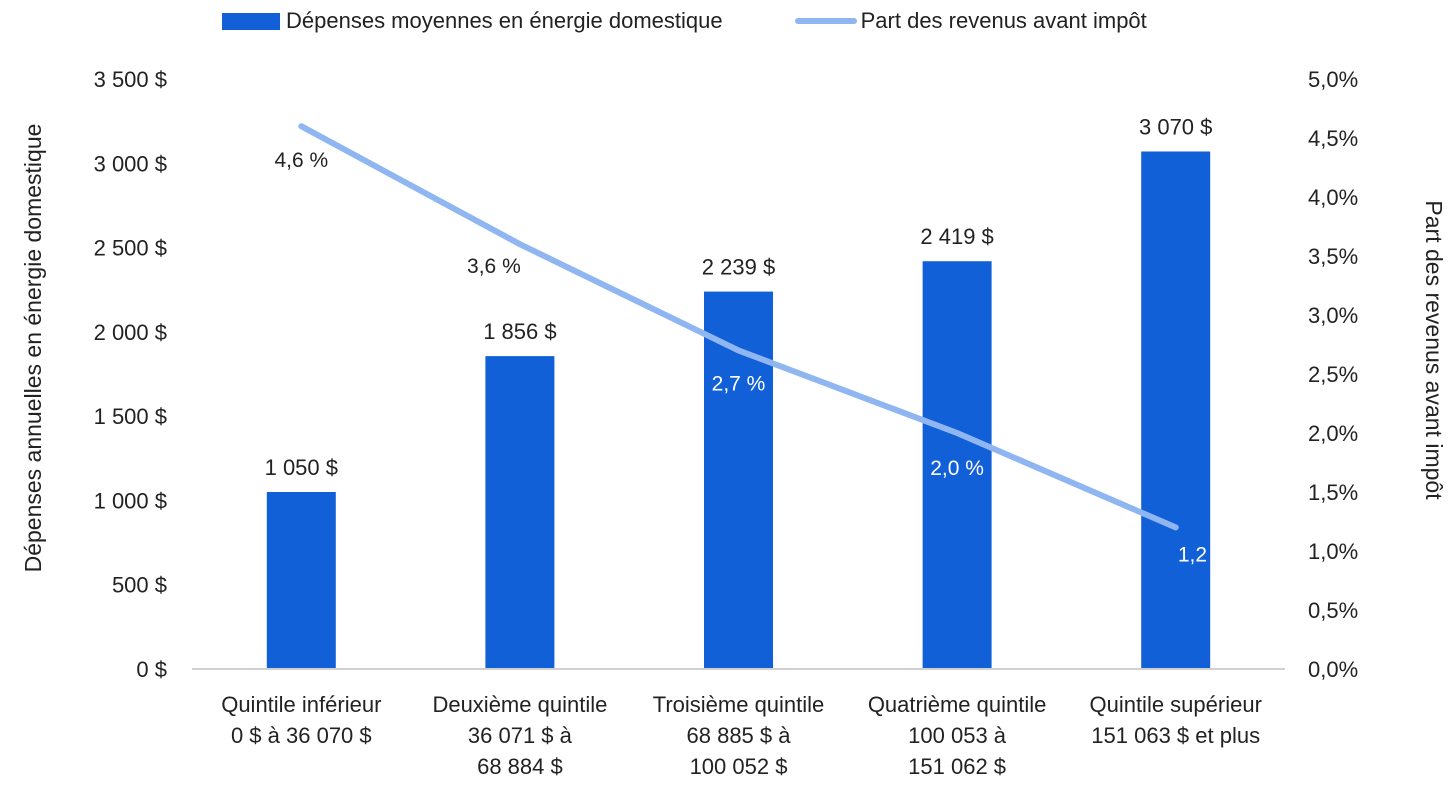 The width and height of the screenshot is (1455, 796). I want to click on y-tick-label: 500 $, so click(139, 585).